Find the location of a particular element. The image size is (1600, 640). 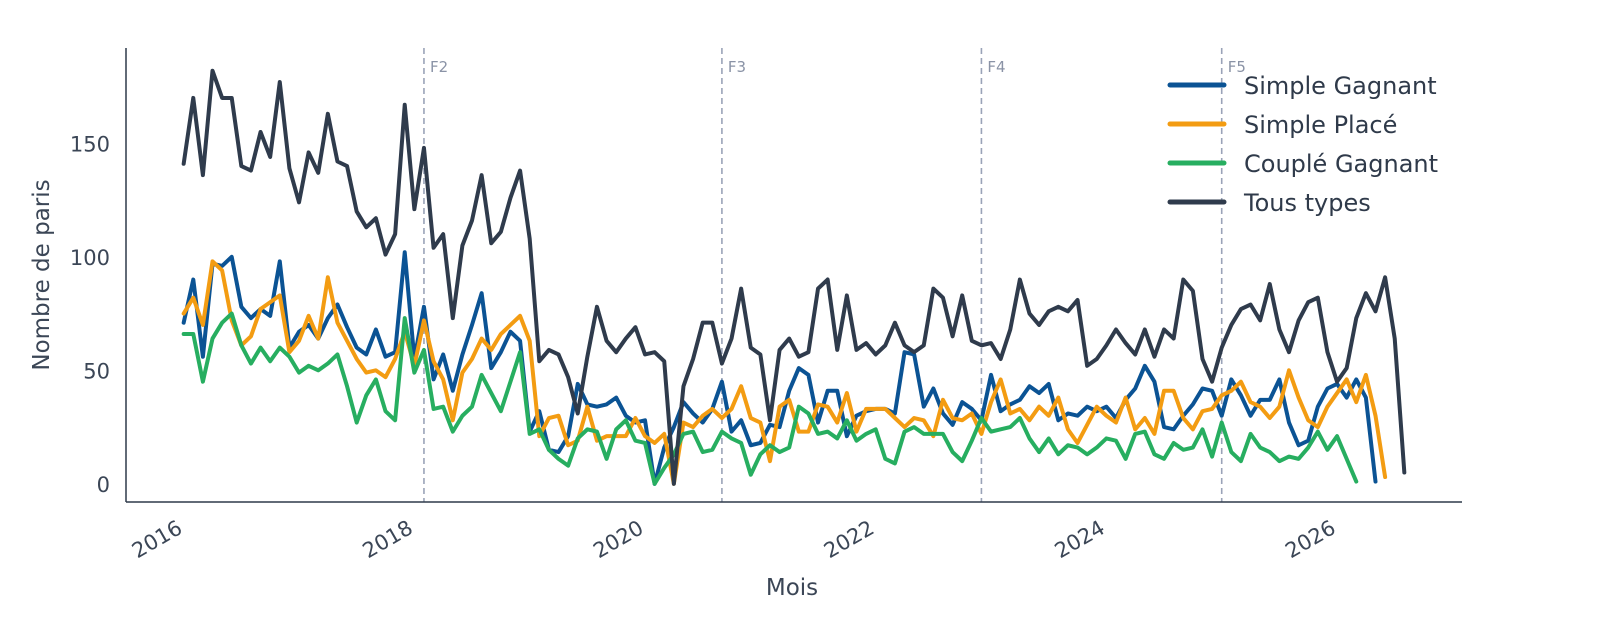

marker-label: F3 is located at coordinates (737, 67).